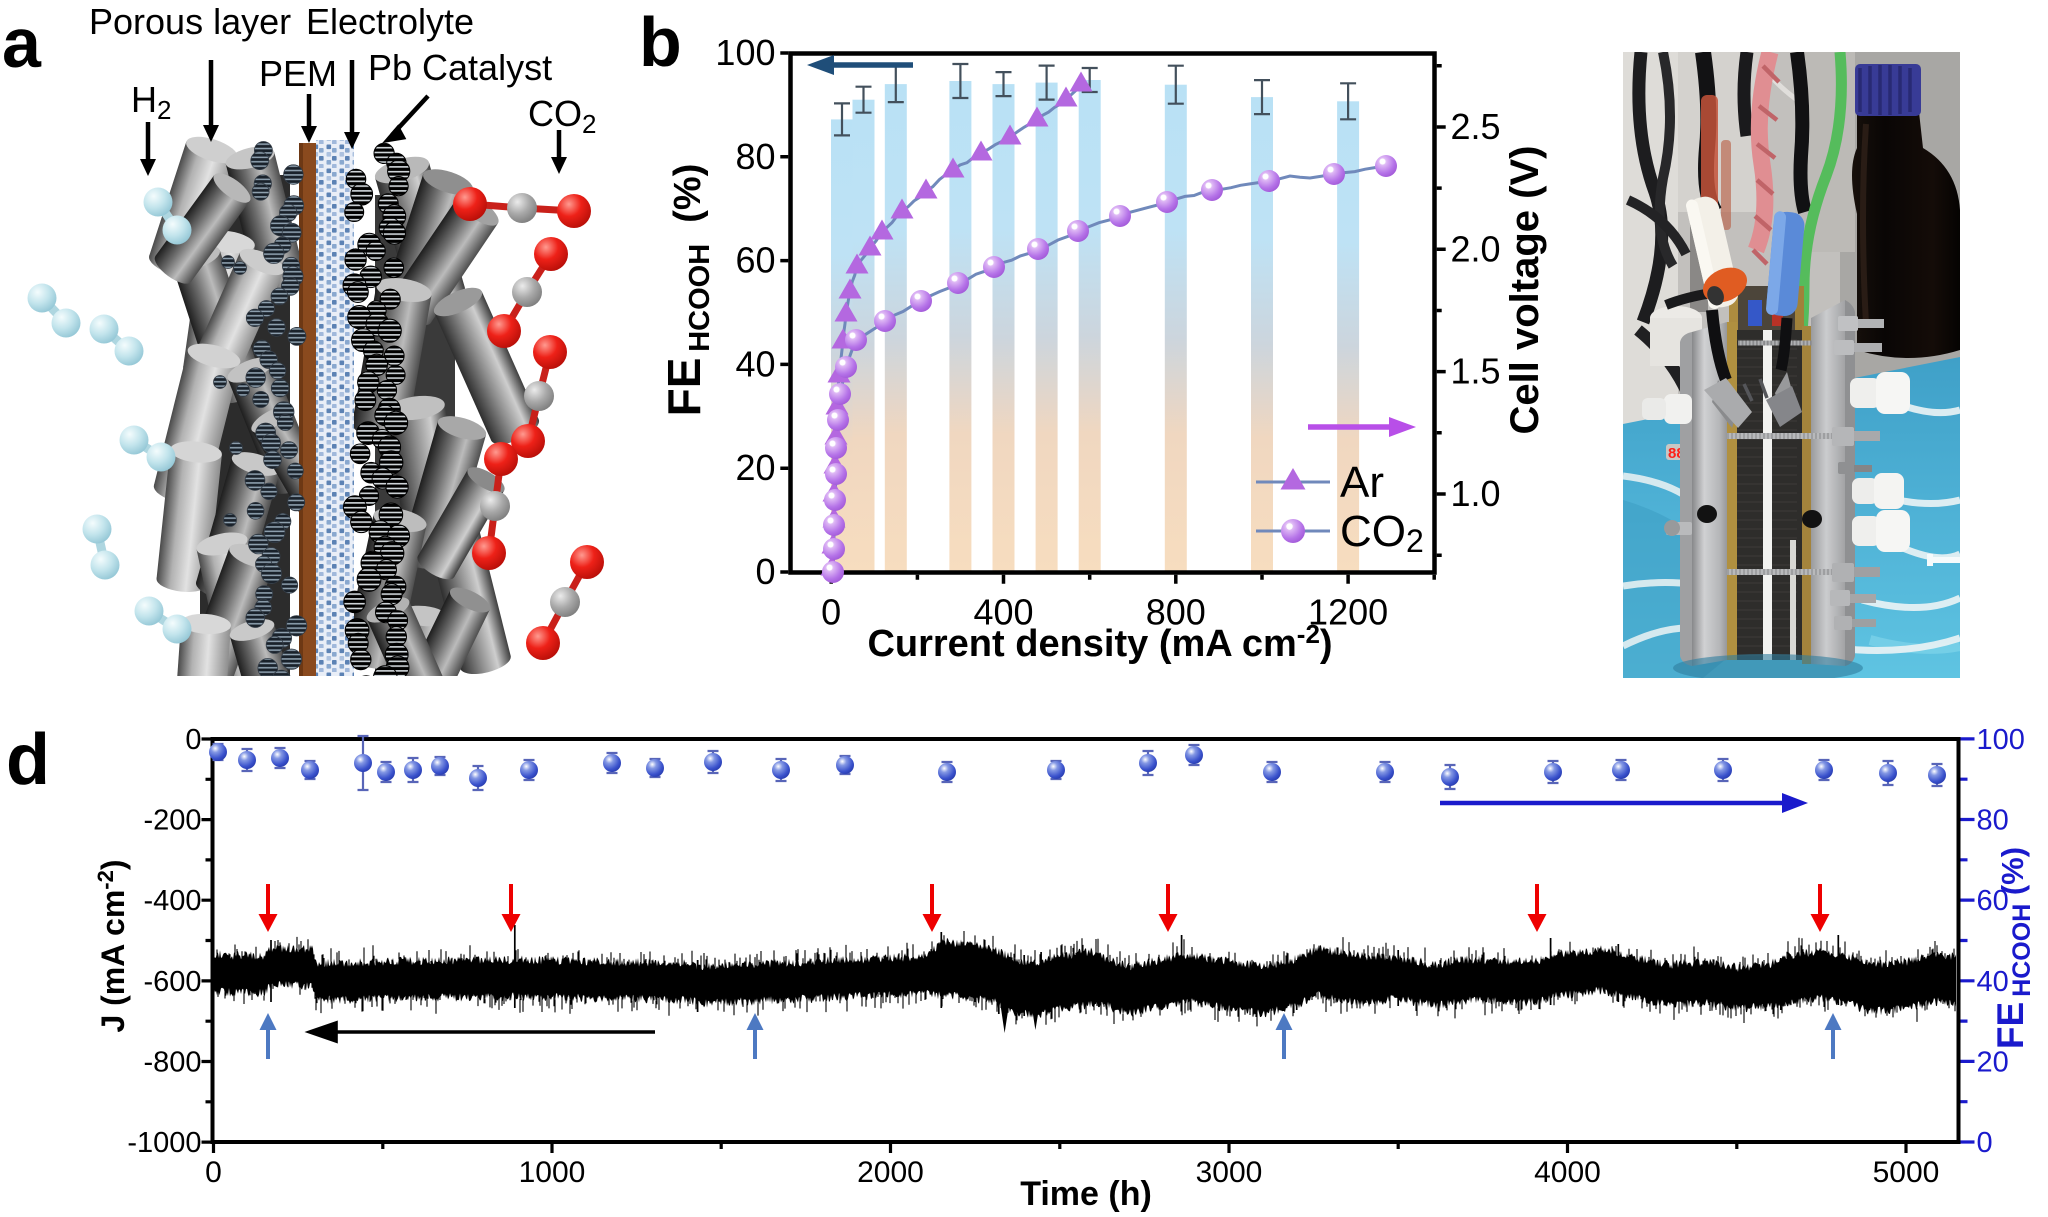 The width and height of the screenshot is (2048, 1217). Describe the element at coordinates (1362, 482) in the screenshot. I see `svg-text: Ar` at that location.